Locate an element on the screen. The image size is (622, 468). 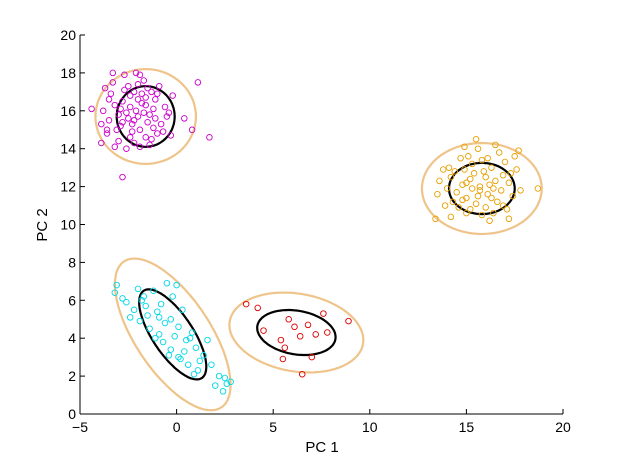
y-tick-label: 12 is located at coordinates (68, 187).